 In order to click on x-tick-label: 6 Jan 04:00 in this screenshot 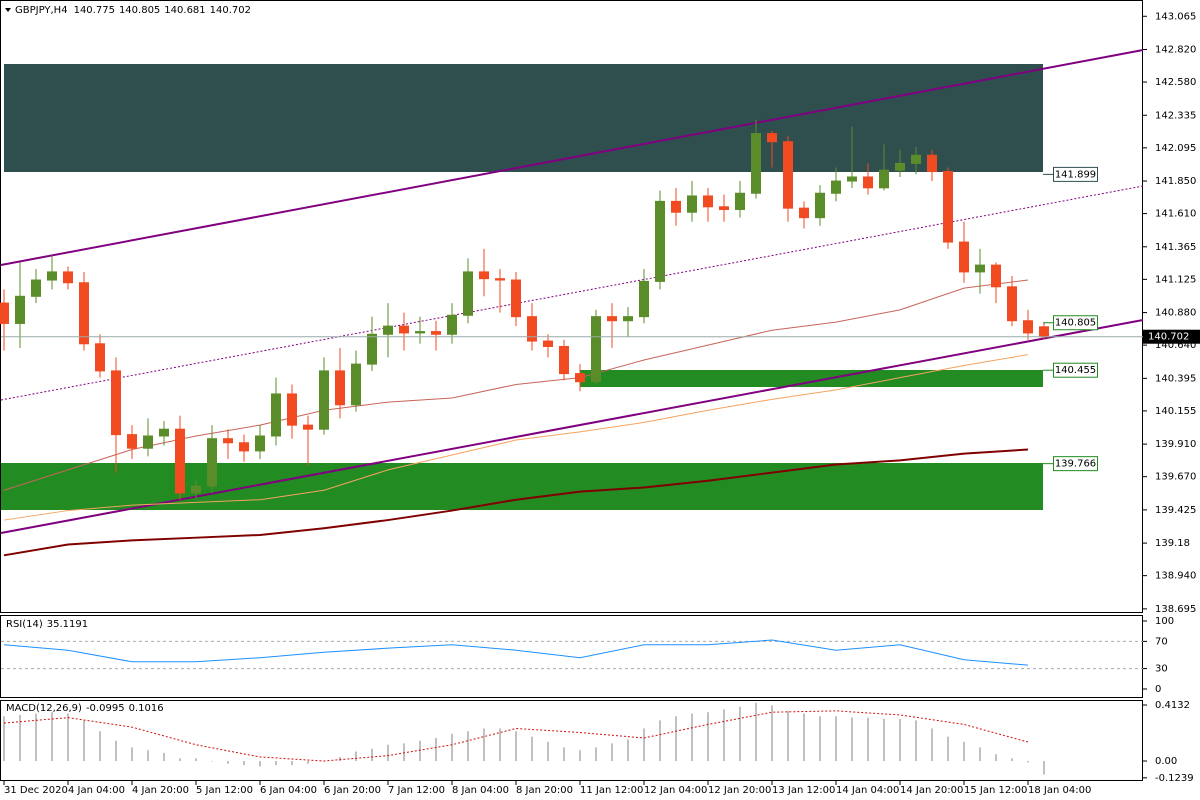, I will do `click(288, 790)`.